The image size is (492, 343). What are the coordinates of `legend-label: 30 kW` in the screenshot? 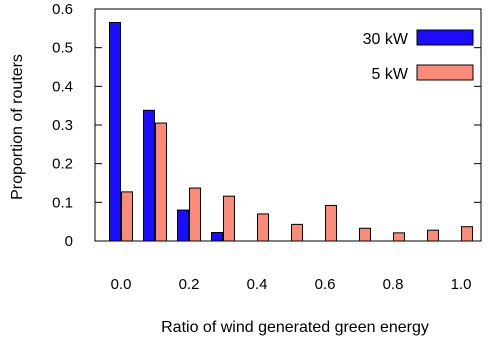 It's located at (386, 39).